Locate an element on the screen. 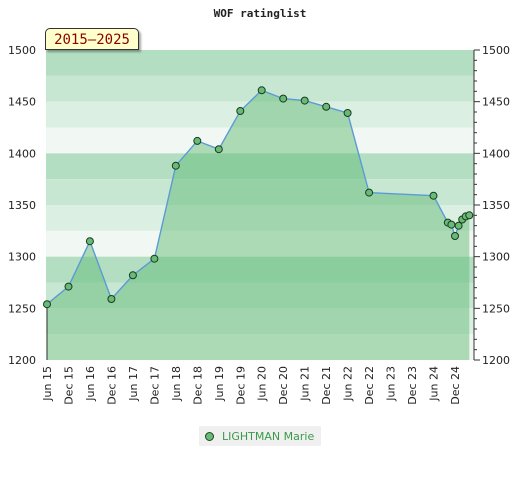  y-tick-label-left: 1250 is located at coordinates (22, 308).